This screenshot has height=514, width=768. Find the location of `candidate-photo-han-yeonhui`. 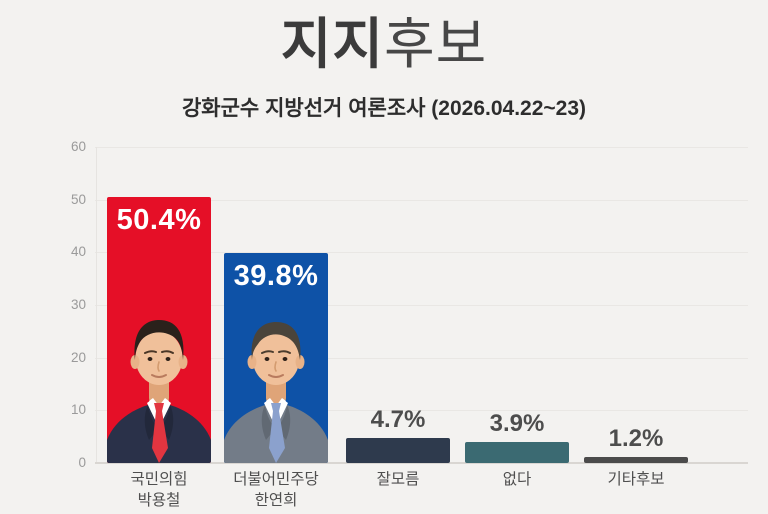

candidate-photo-han-yeonhui is located at coordinates (276, 392).